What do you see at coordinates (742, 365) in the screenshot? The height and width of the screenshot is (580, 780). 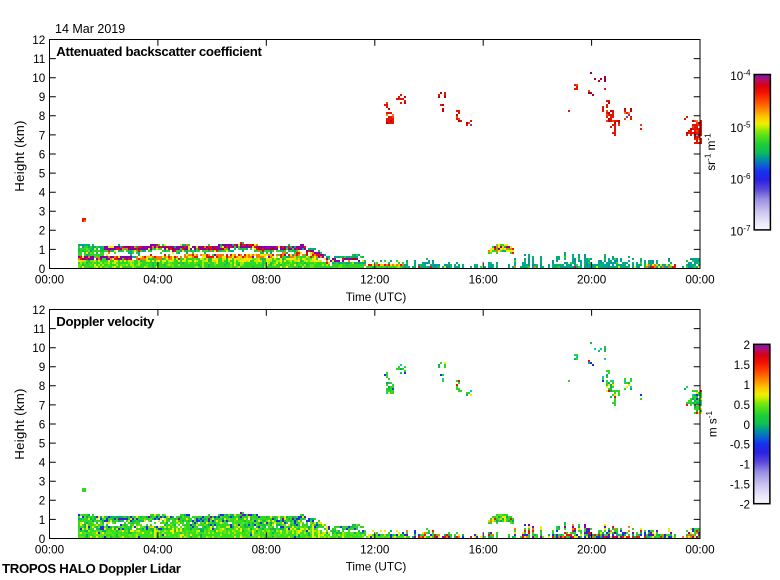 I see `svg-text: 1.5` at bounding box center [742, 365].